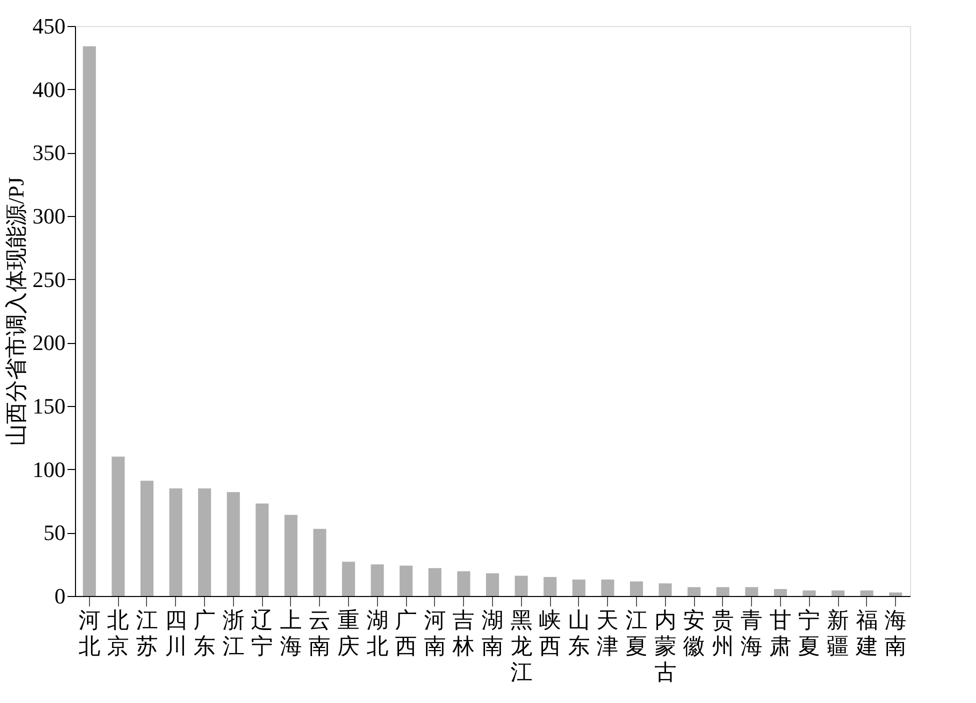 The height and width of the screenshot is (703, 976). Describe the element at coordinates (147, 633) in the screenshot. I see `x-tick-label: 江苏` at that location.